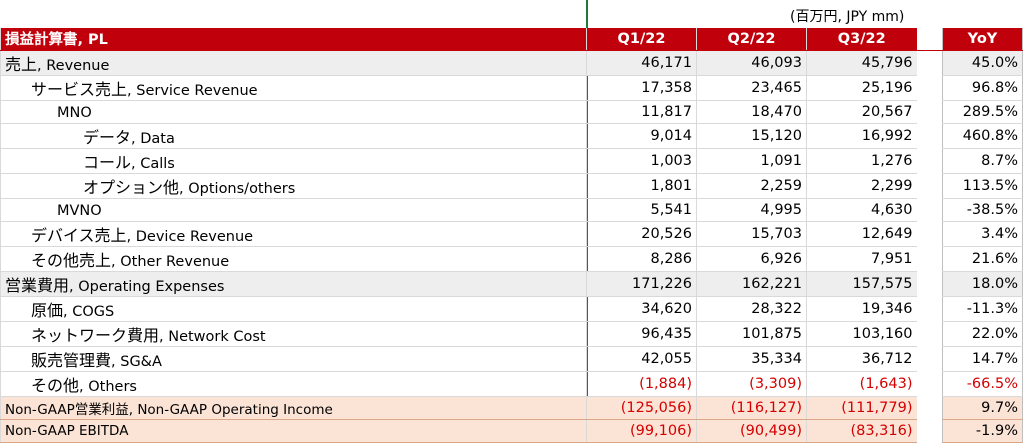  I want to click on cell-q2: (3,309), so click(751, 384).